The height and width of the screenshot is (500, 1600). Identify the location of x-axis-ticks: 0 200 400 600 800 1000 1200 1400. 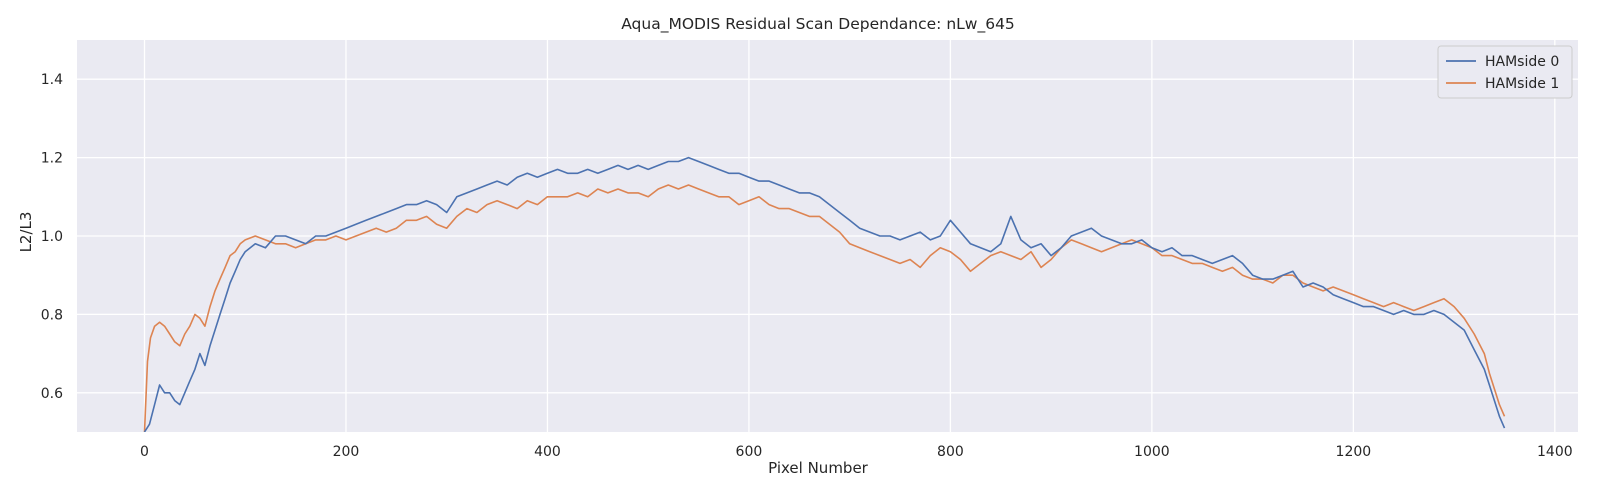
(856, 452).